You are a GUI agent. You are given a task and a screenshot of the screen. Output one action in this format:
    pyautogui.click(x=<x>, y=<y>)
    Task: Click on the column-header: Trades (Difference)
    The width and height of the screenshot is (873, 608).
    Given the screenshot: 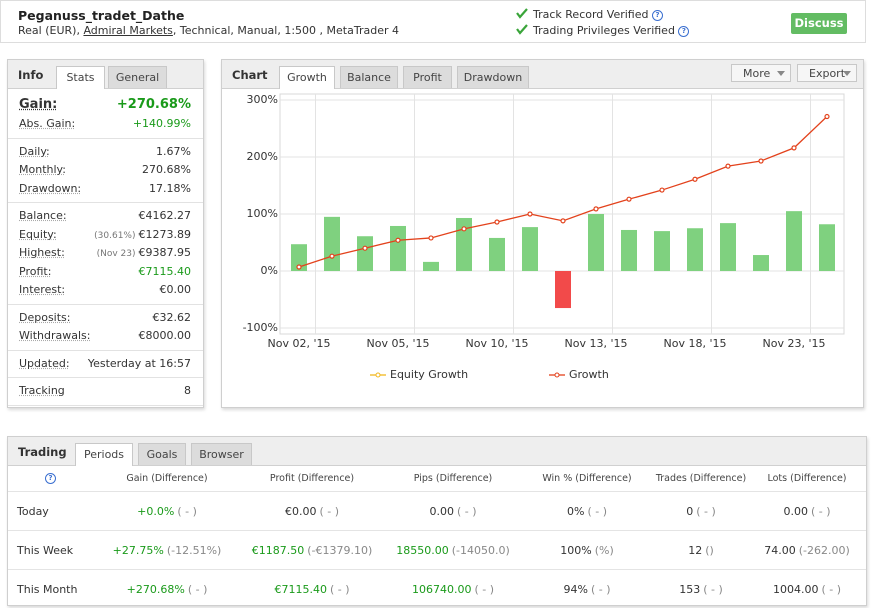 What is the action you would take?
    pyautogui.click(x=701, y=479)
    